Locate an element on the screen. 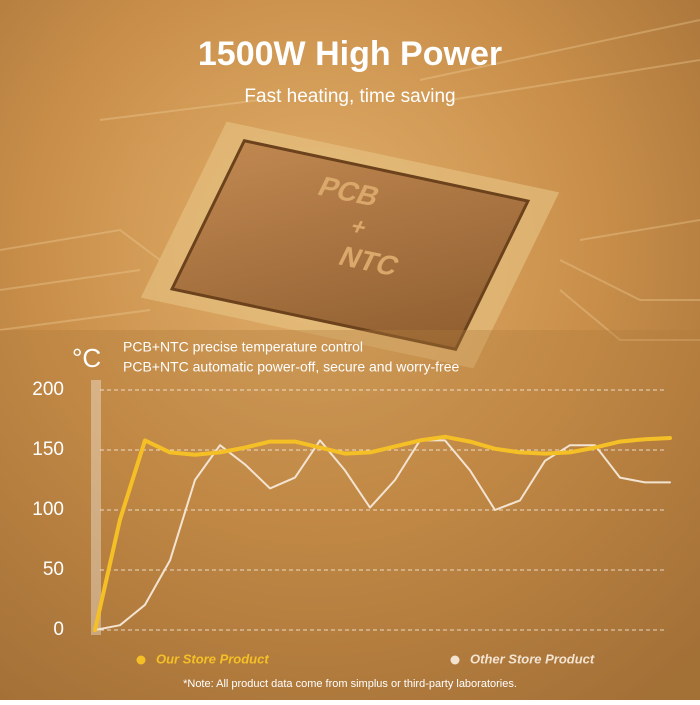  legend-label: Our Store Product is located at coordinates (212, 658).